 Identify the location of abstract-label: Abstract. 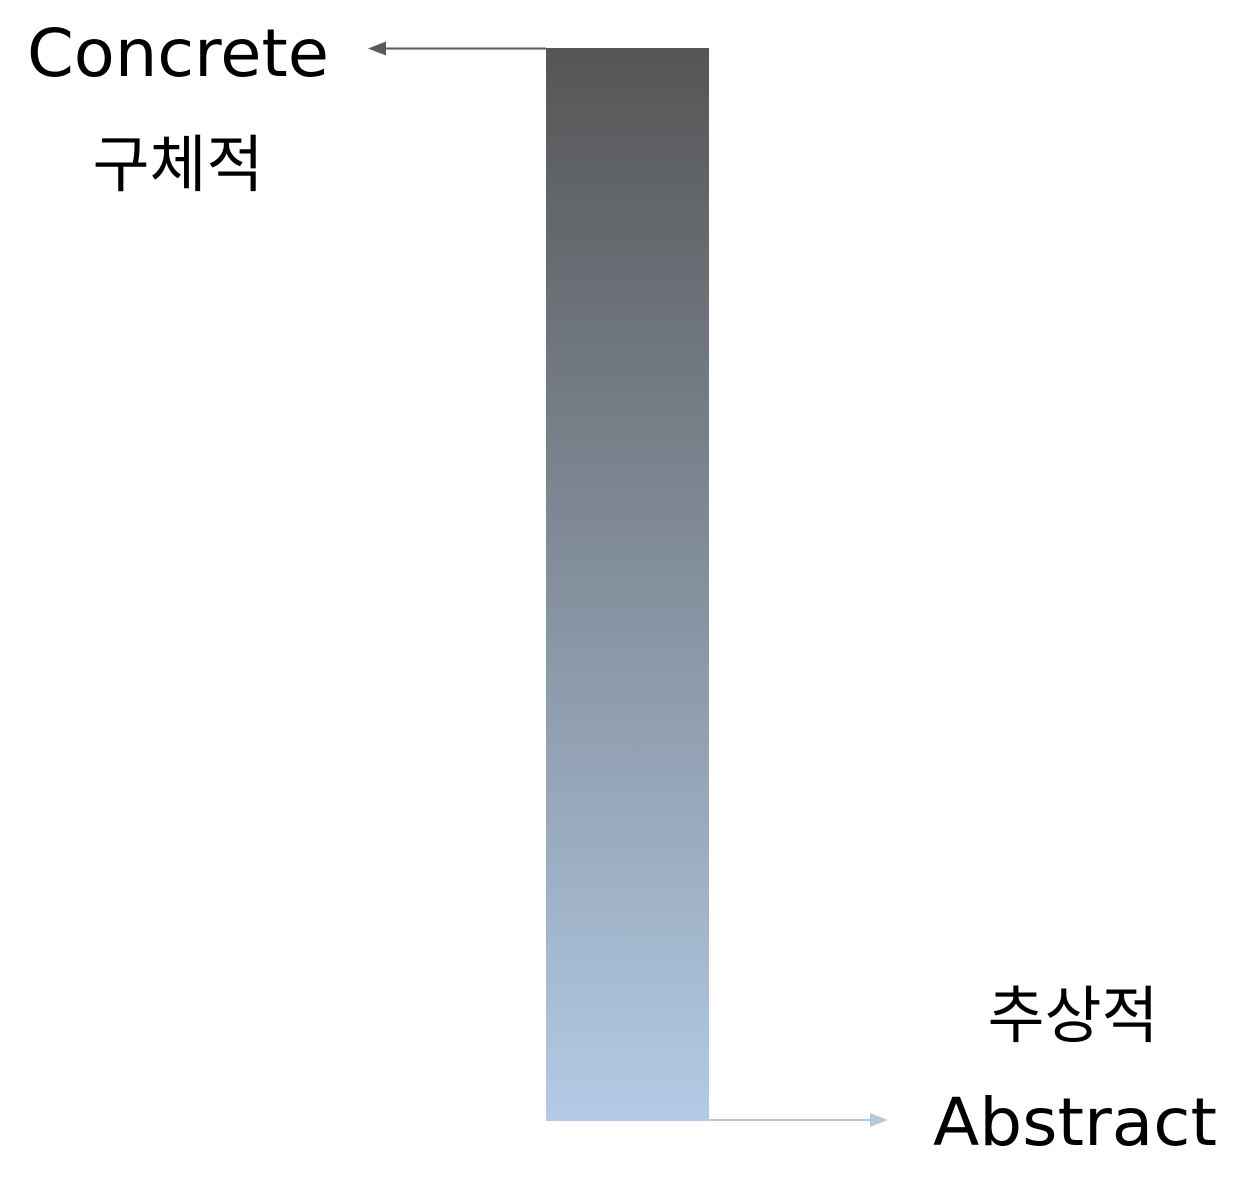
(1075, 1122).